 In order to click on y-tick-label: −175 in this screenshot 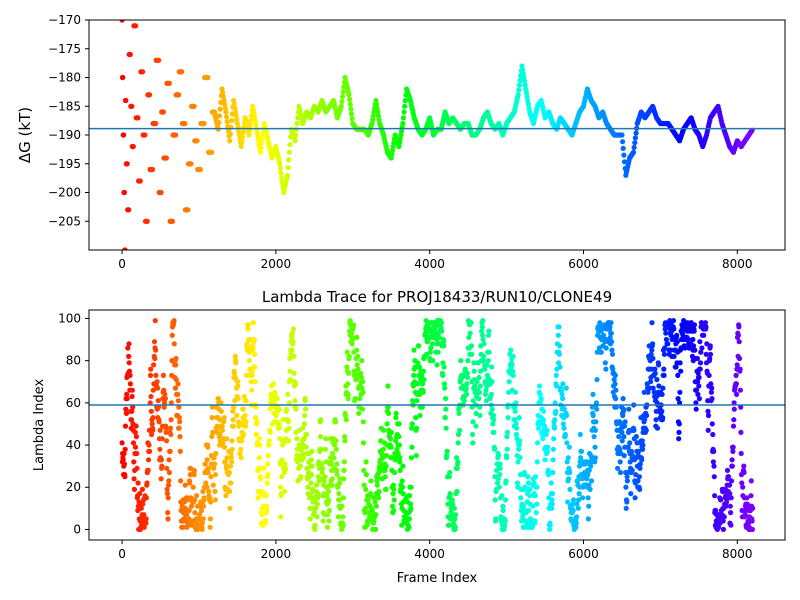, I will do `click(64, 49)`.